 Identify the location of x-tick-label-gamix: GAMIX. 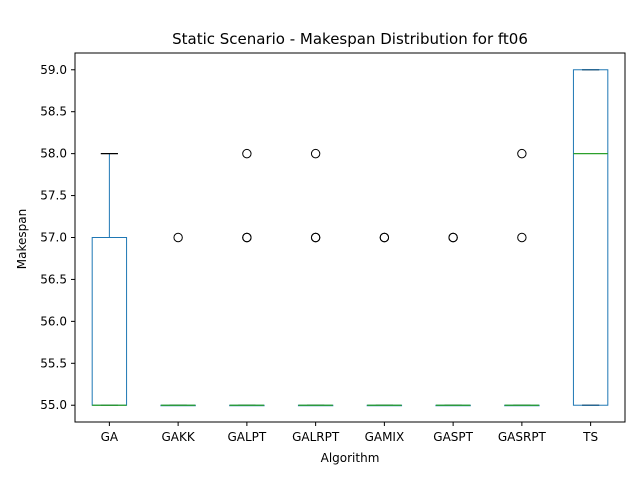
(385, 437).